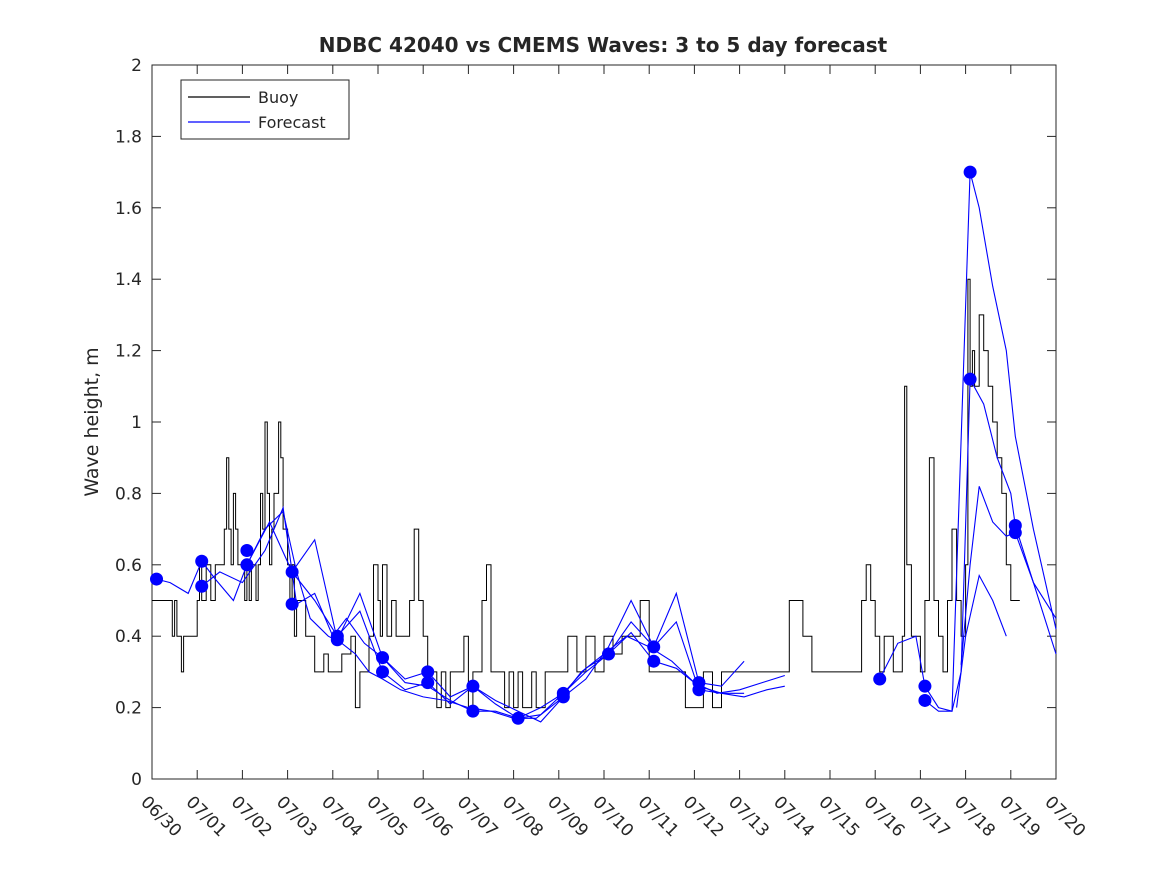  Describe the element at coordinates (432, 816) in the screenshot. I see `x-tick-label: 07/06` at that location.